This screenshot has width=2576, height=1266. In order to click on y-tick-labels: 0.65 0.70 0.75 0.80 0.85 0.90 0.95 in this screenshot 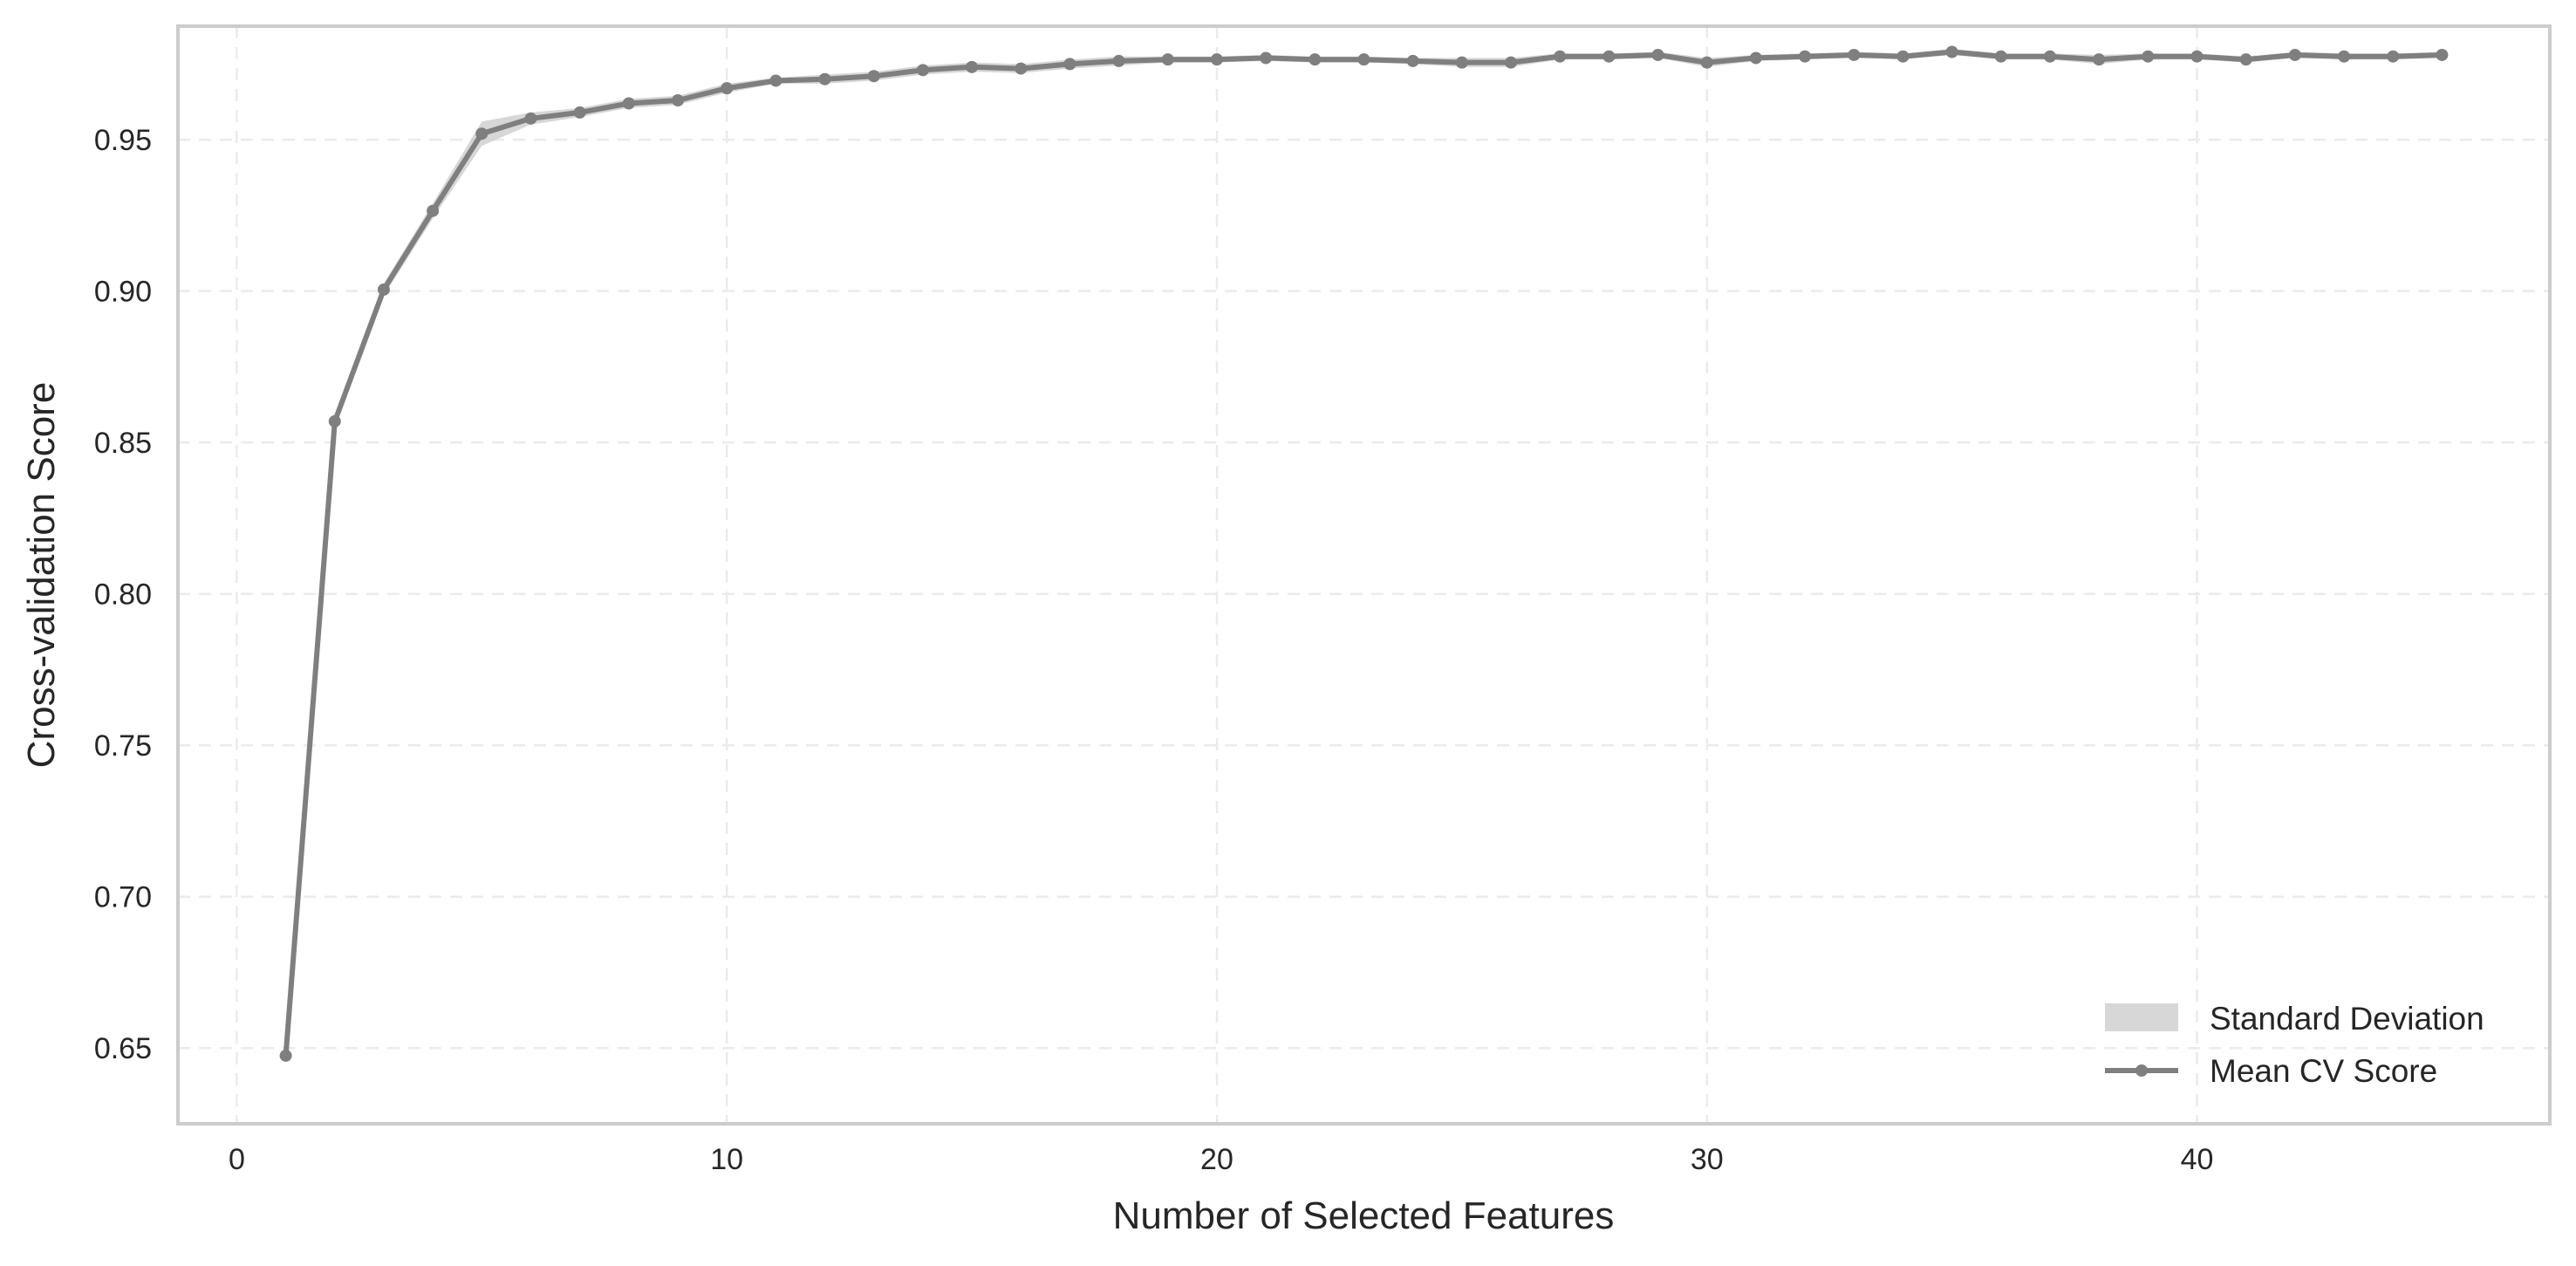, I will do `click(123, 594)`.